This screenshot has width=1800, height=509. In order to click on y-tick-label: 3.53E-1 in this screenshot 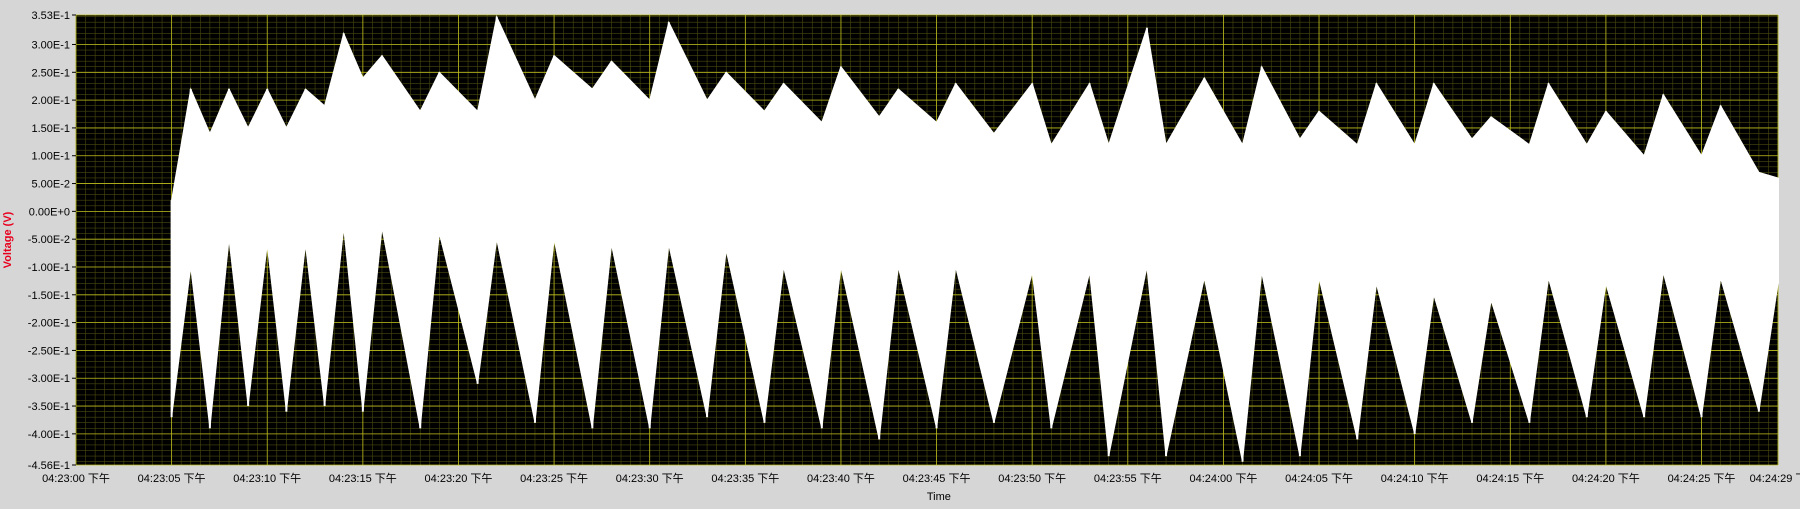, I will do `click(50, 16)`.